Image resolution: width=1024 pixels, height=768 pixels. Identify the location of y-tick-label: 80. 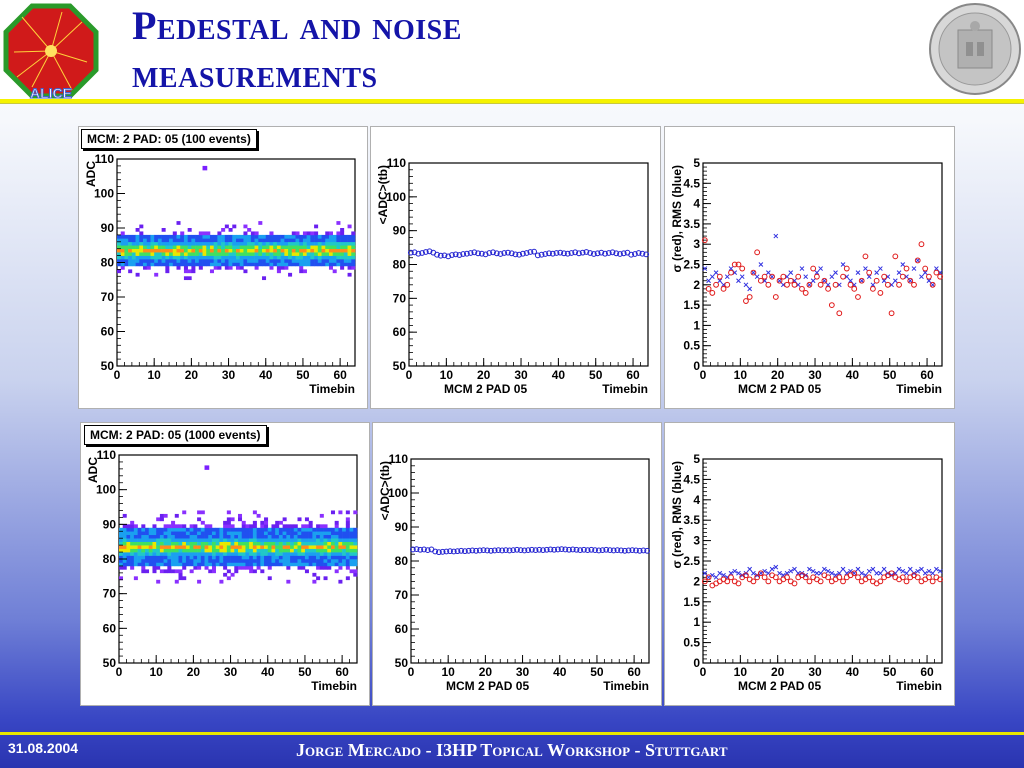
(402, 561).